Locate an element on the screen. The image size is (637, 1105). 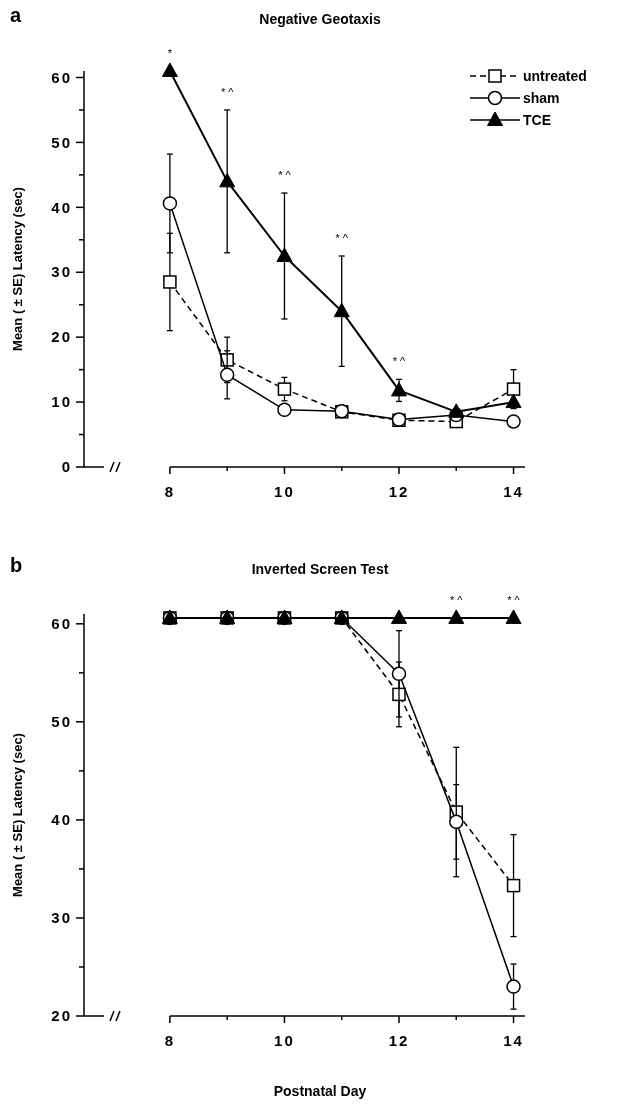
x-axis-title: Postnatal Day is located at coordinates (320, 1091).